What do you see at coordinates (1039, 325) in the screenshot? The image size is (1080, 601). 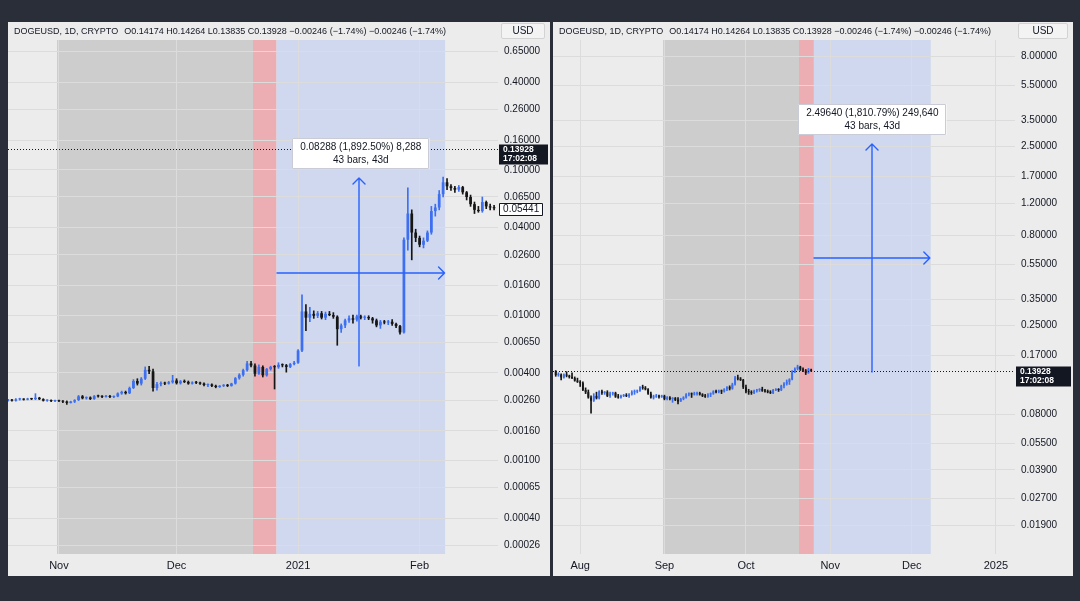 I see `y-tick-label: 0.25000` at bounding box center [1039, 325].